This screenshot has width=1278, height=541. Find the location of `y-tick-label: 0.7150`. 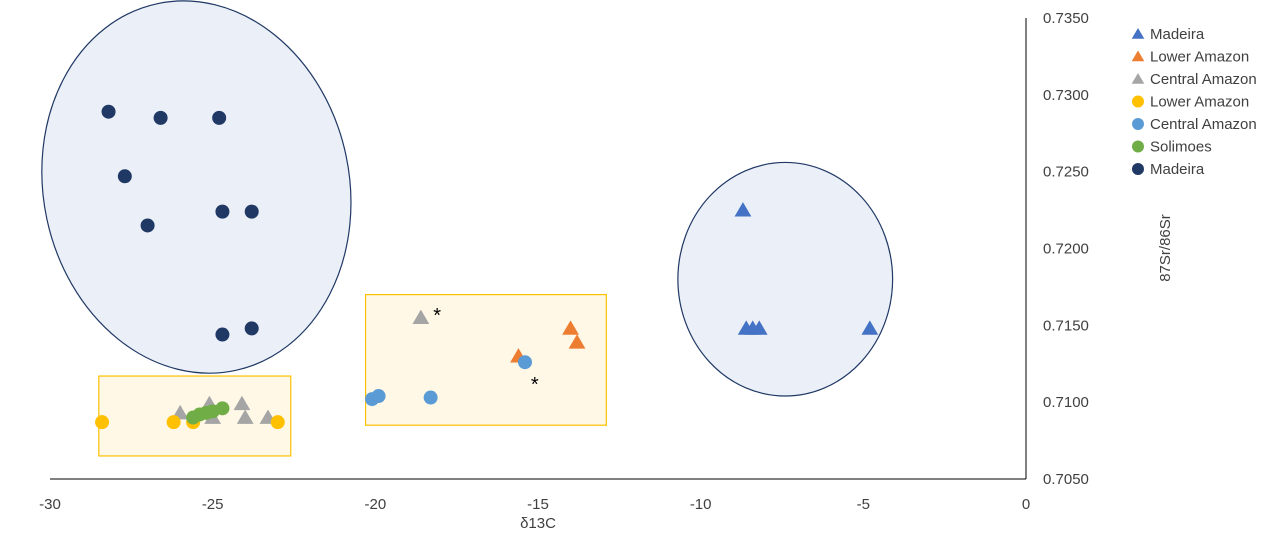

y-tick-label: 0.7150 is located at coordinates (1066, 325).